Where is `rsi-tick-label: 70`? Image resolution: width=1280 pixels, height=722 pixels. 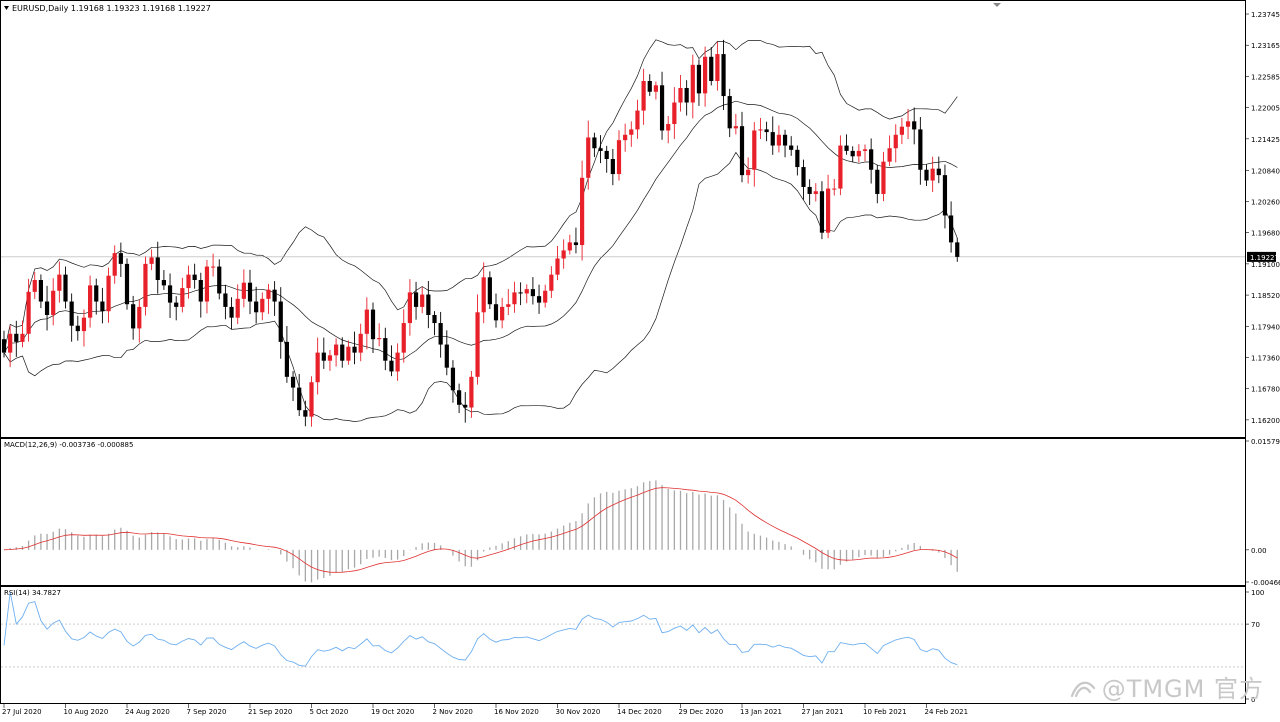
rsi-tick-label: 70 is located at coordinates (1255, 625).